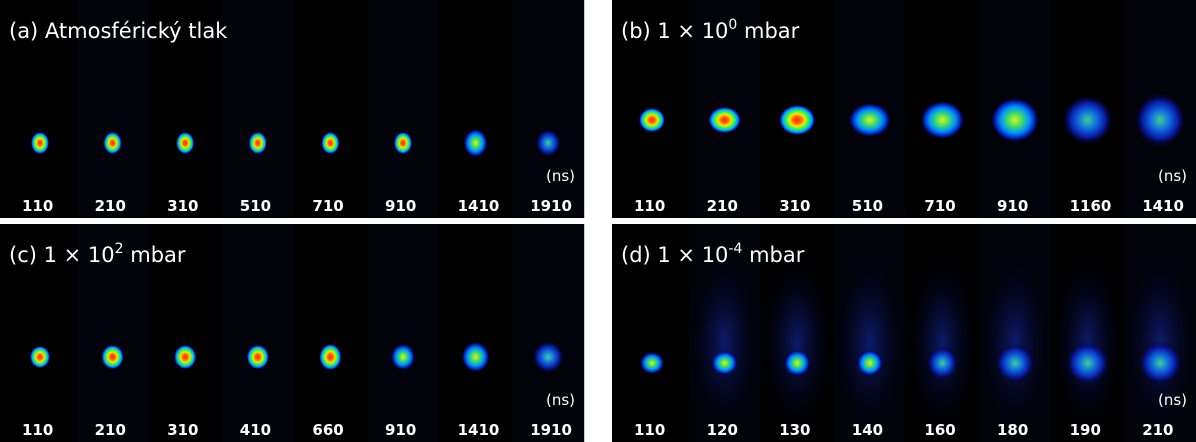  Describe the element at coordinates (939, 430) in the screenshot. I see `time-label: 160` at that location.